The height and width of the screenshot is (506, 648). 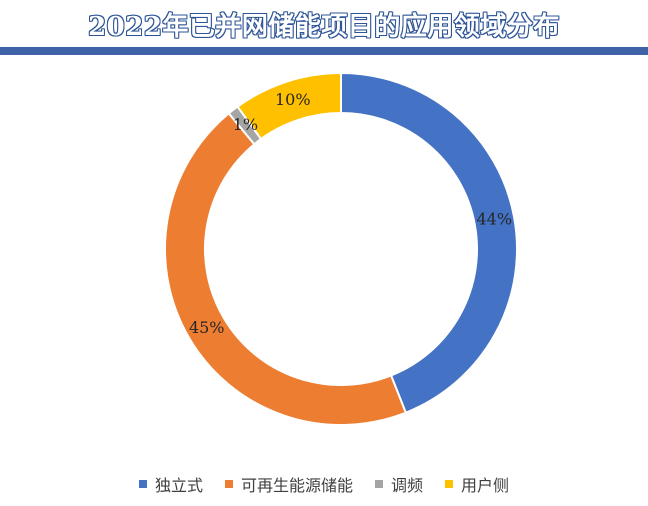 I want to click on legend-item-1: 可再生能源储能, so click(x=288, y=484).